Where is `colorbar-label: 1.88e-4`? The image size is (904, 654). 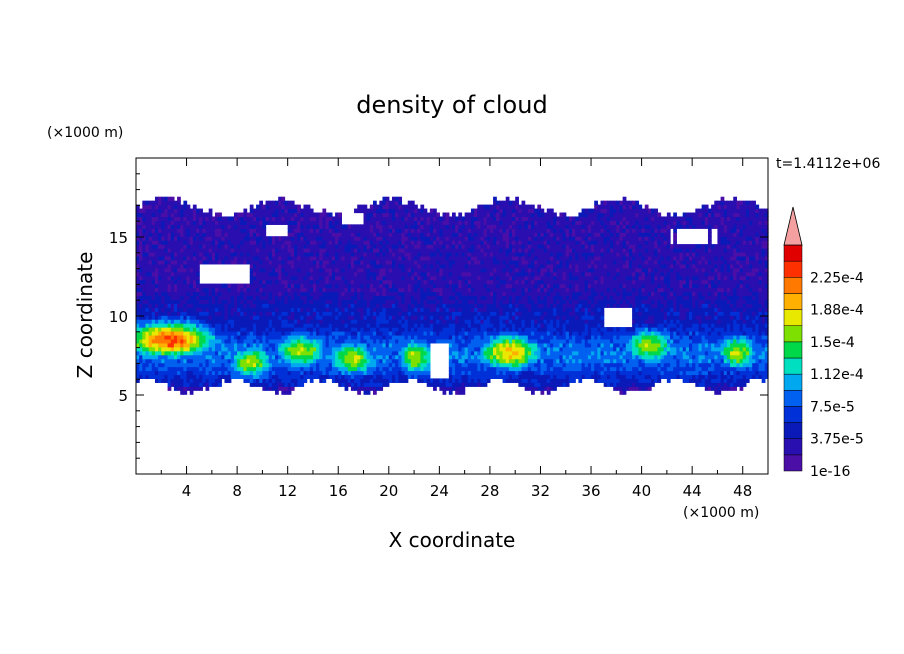 colorbar-label: 1.88e-4 is located at coordinates (837, 311).